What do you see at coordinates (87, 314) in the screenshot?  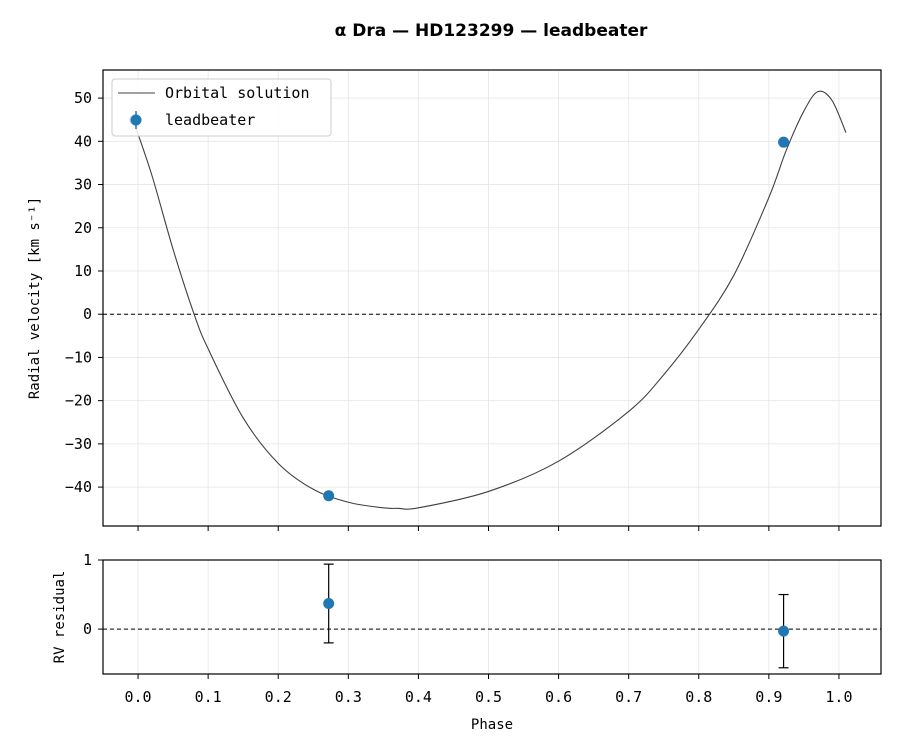 I see `rv-y-tick-label: 0` at bounding box center [87, 314].